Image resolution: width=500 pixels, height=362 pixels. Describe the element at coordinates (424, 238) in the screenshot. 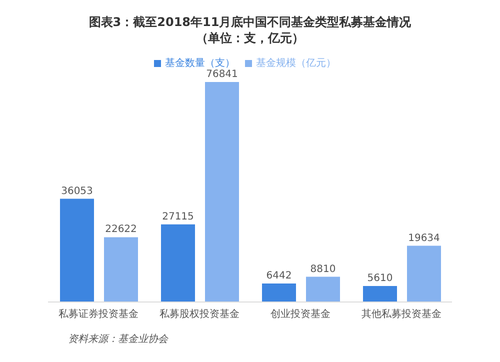

I see `data-label: 19634` at that location.